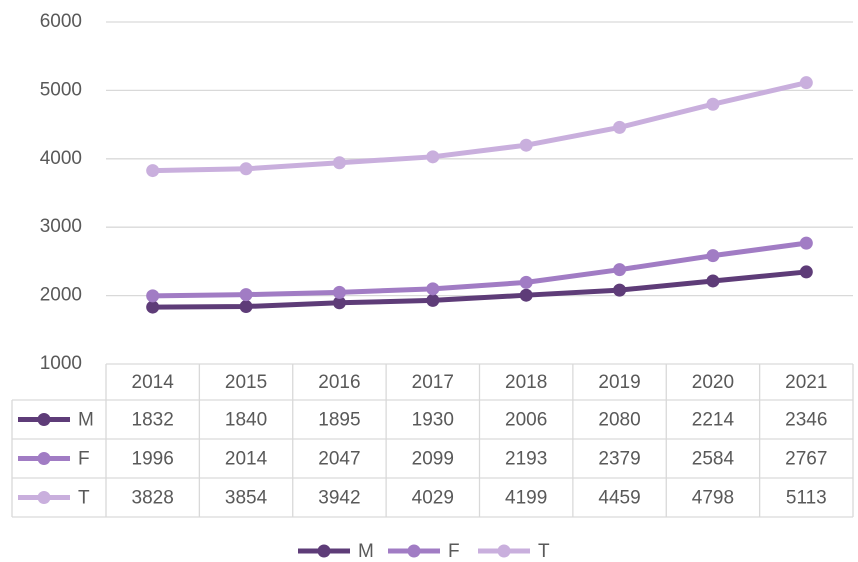  What do you see at coordinates (619, 459) in the screenshot?
I see `table-value: 2379` at bounding box center [619, 459].